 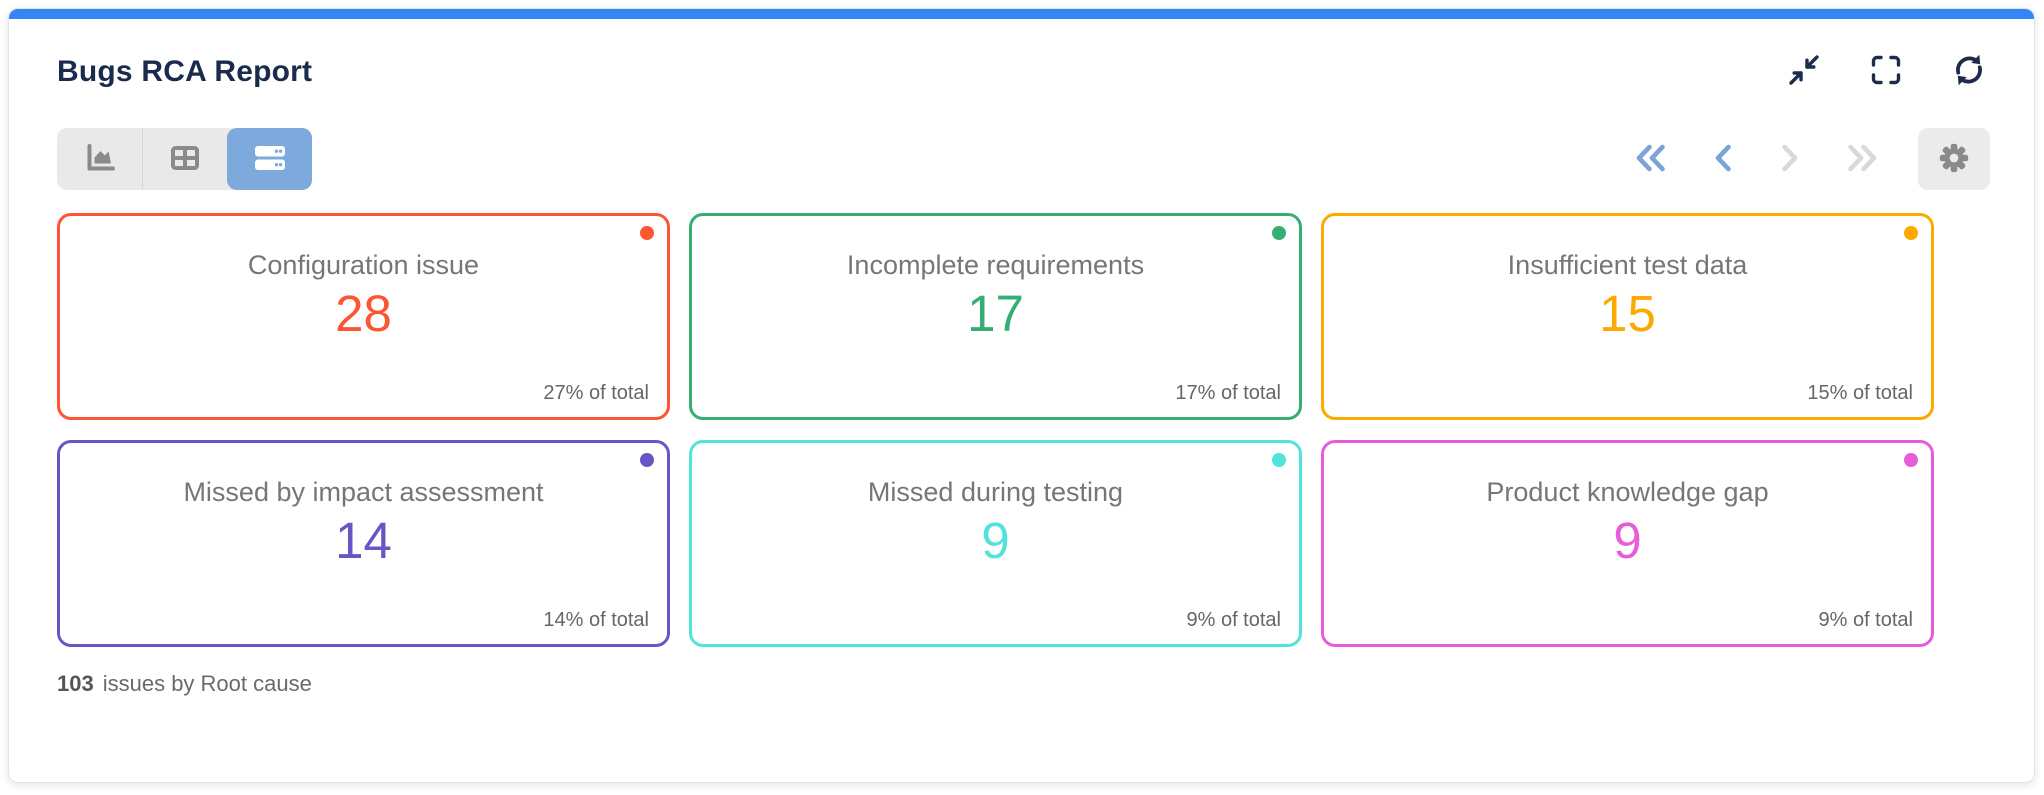 I want to click on fullscreen-button, so click(x=1886, y=71).